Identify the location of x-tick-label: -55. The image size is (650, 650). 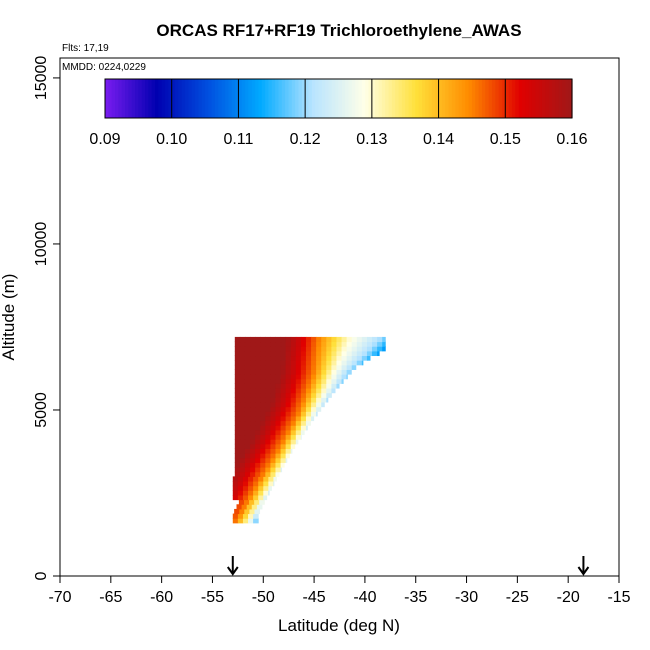
(212, 597).